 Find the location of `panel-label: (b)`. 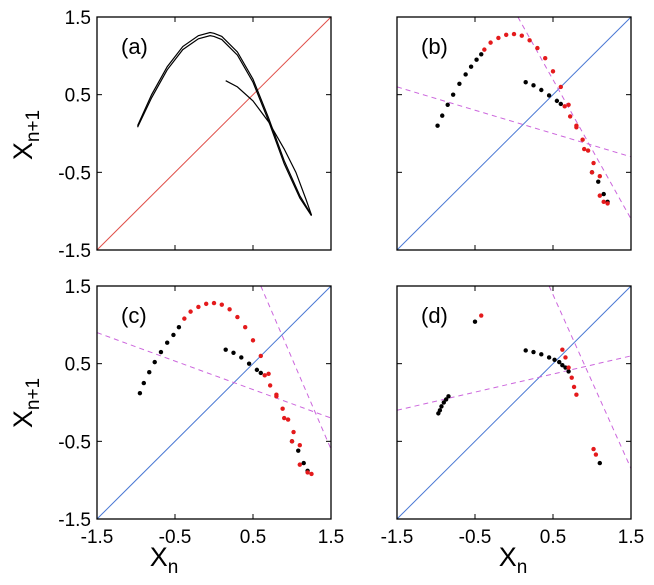

panel-label: (b) is located at coordinates (434, 46).